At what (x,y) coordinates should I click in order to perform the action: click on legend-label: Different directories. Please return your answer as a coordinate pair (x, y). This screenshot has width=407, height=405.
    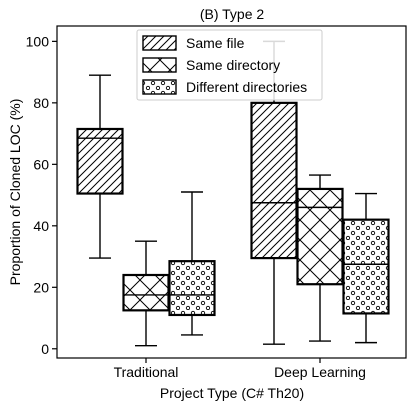
    Looking at the image, I should click on (246, 87).